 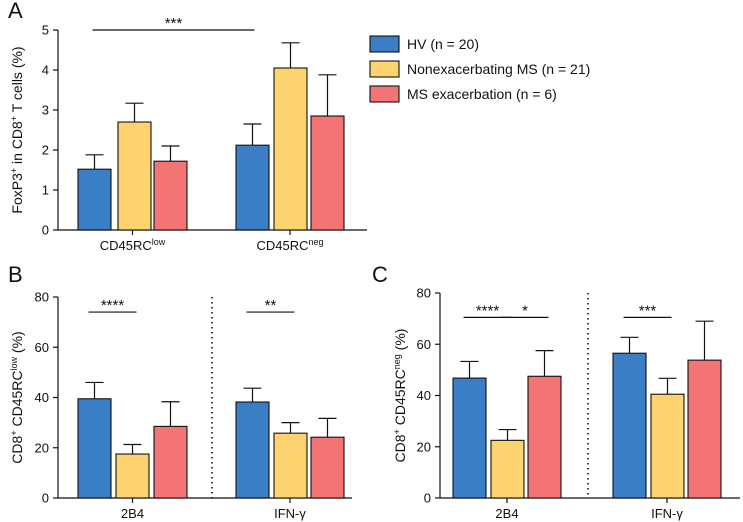 I want to click on legend-label: Nonexacerbating MS (n = 21), so click(x=498, y=69).